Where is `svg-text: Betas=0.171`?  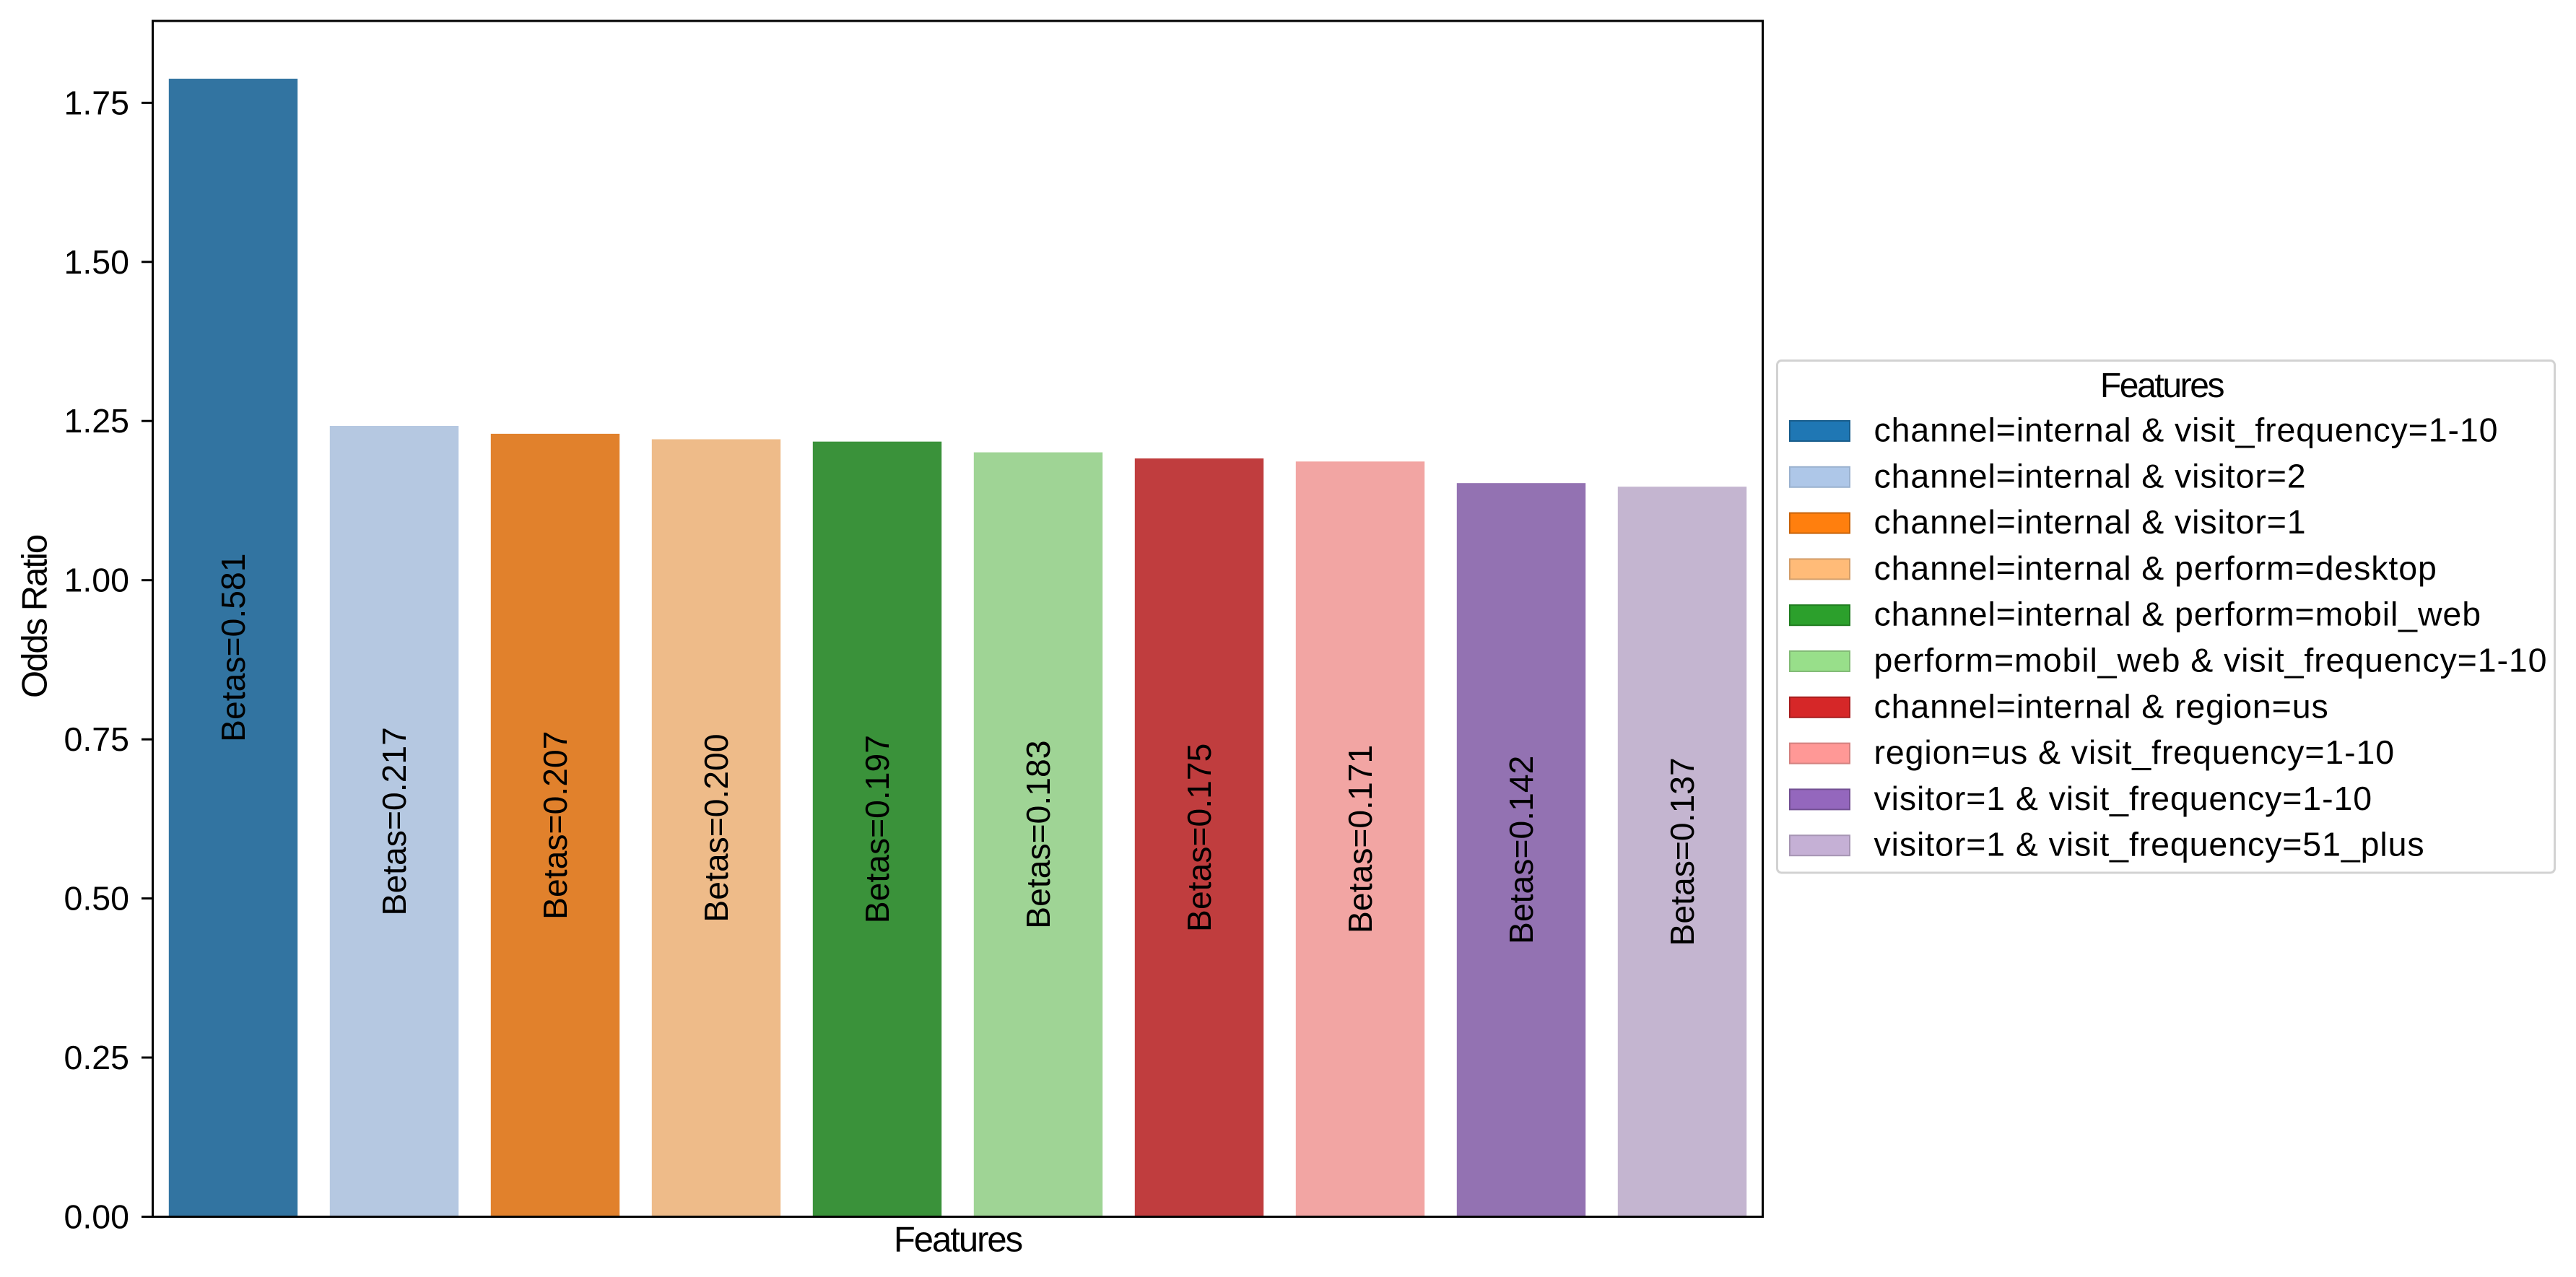
svg-text: Betas=0.171 is located at coordinates (1360, 839).